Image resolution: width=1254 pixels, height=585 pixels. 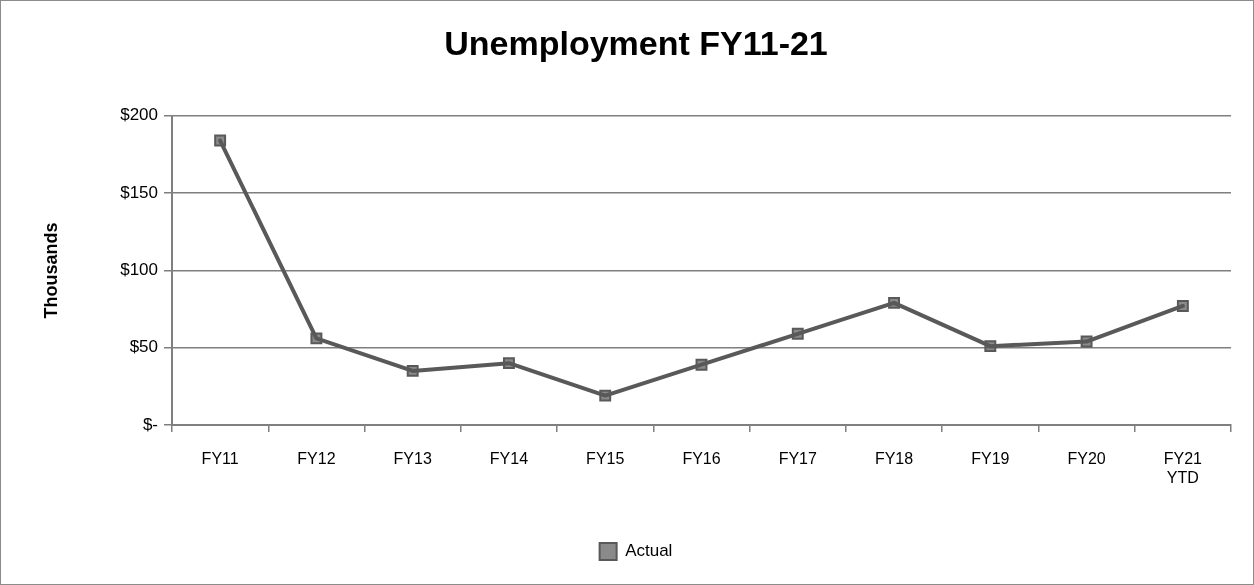 I want to click on x-tick-label: FY19, so click(x=990, y=459).